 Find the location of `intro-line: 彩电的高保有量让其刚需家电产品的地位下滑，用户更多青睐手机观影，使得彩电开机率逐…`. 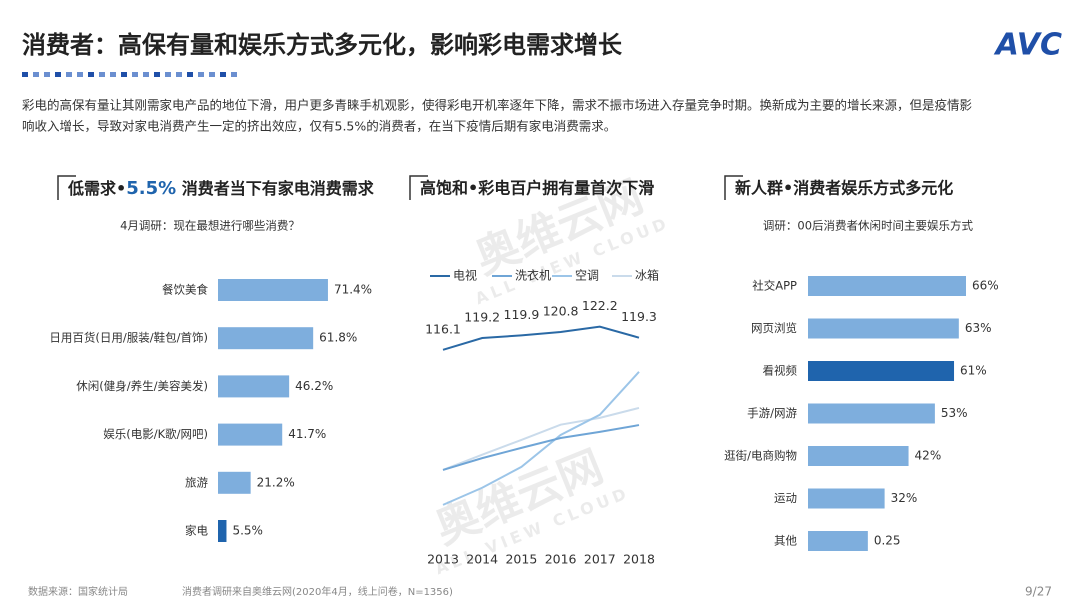

intro-line: 彩电的高保有量让其刚需家电产品的地位下滑，用户更多青睐手机观影，使得彩电开机率逐… is located at coordinates (497, 105).